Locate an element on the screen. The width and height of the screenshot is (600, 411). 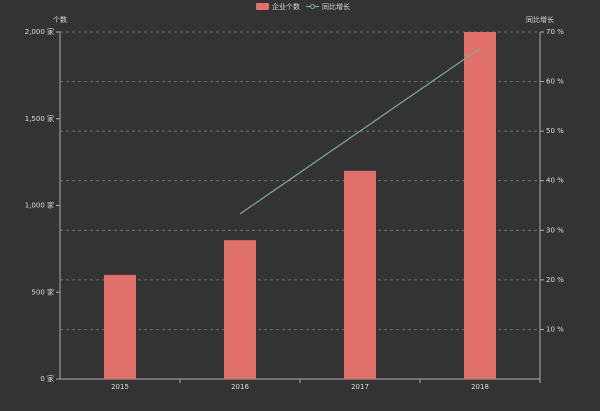
legend-swatch is located at coordinates (262, 6).